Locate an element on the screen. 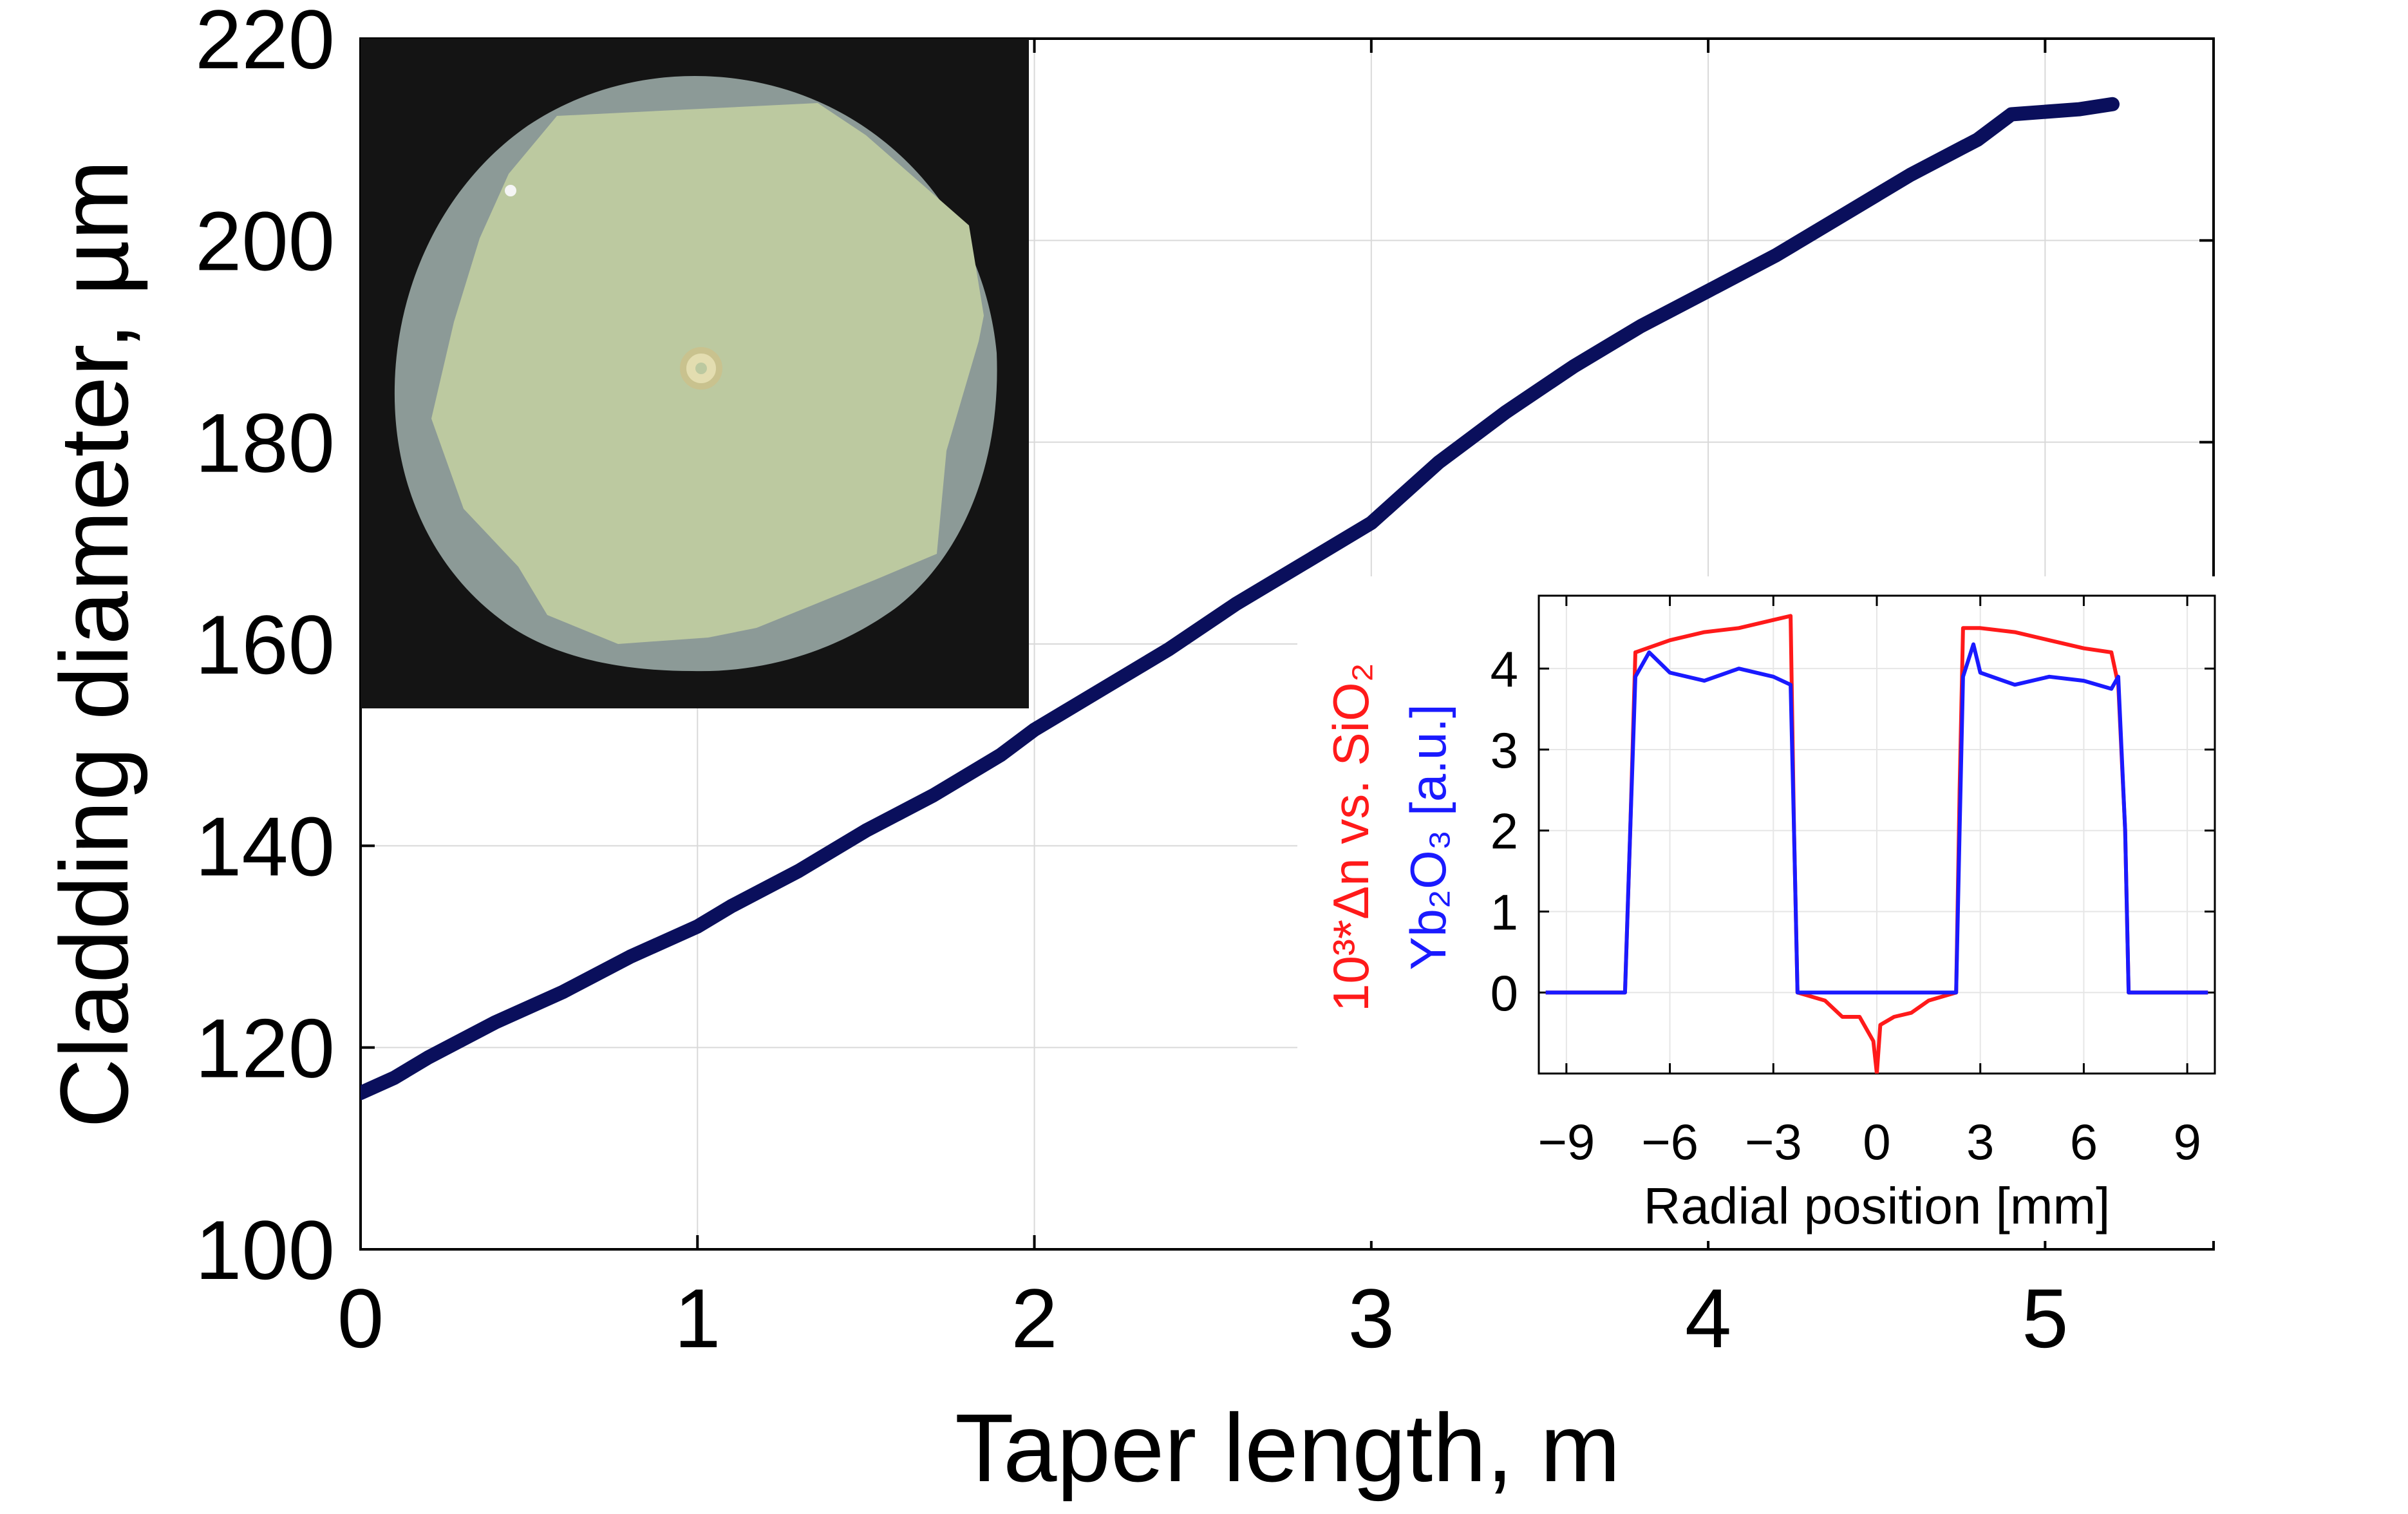 Image resolution: width=2408 pixels, height=1514 pixels. inset-ticks is located at coordinates (1877, 835).